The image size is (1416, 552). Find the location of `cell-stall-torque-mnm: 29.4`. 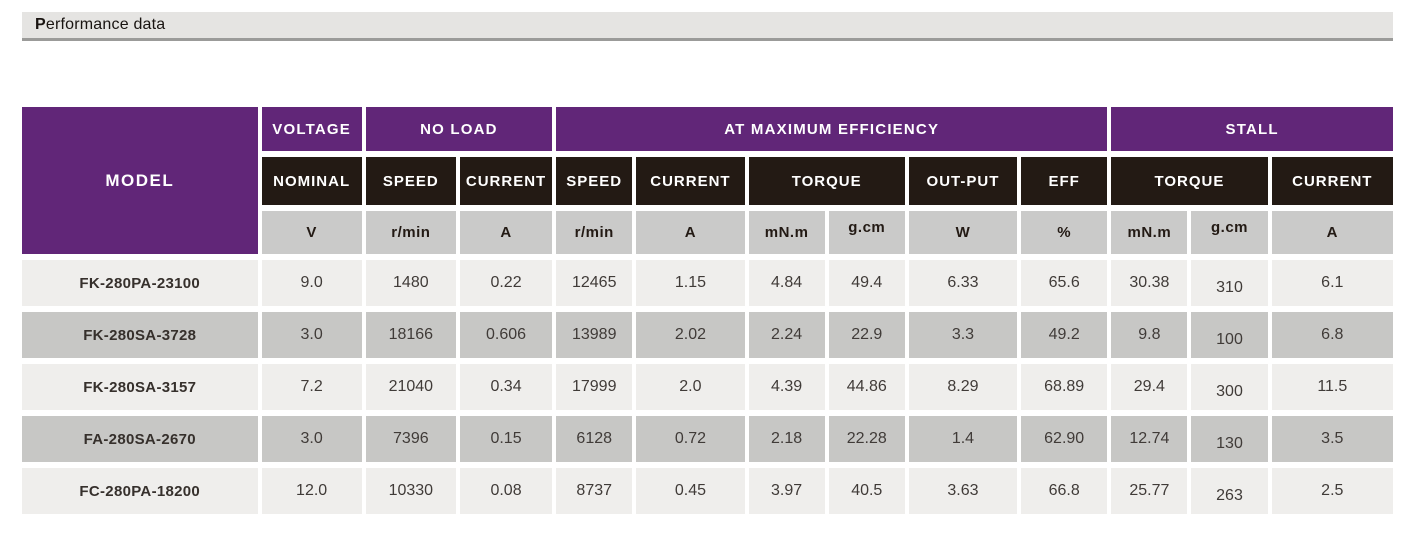

cell-stall-torque-mnm: 29.4 is located at coordinates (1149, 387).